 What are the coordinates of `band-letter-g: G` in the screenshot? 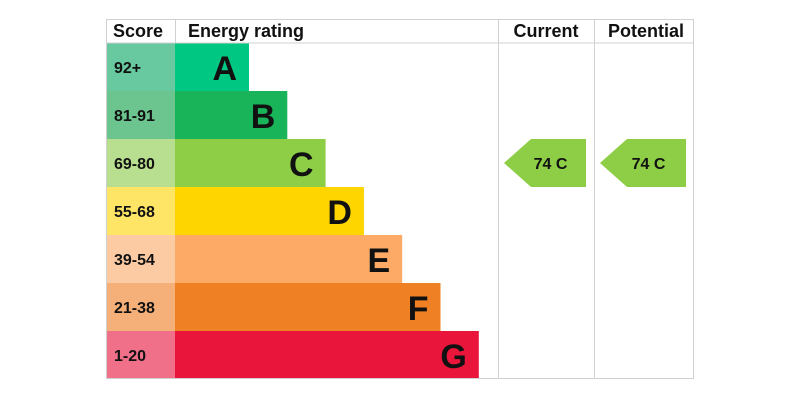 It's located at (453, 357).